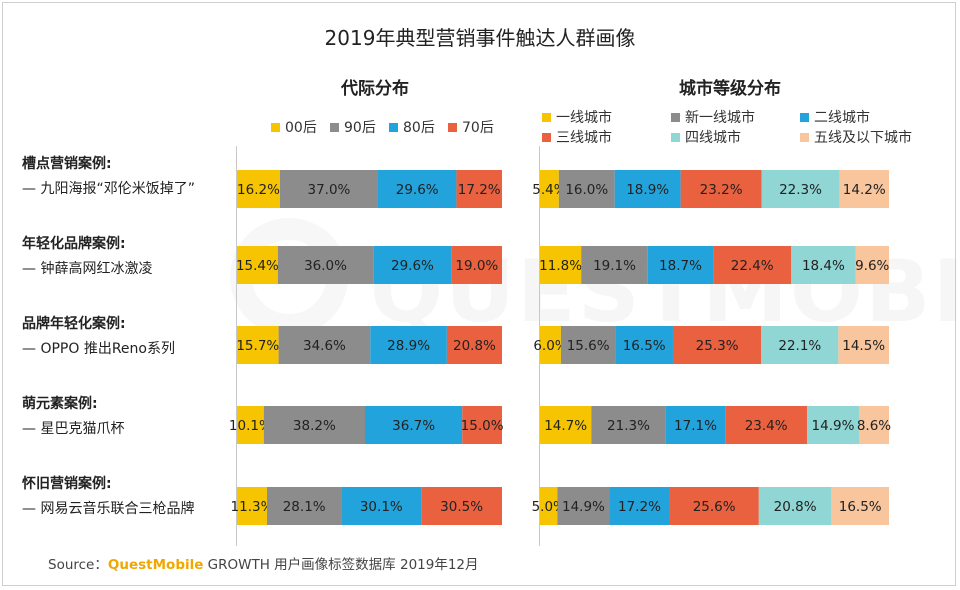 The height and width of the screenshot is (590, 960). I want to click on city-bar-row2-seg2, so click(614, 265).